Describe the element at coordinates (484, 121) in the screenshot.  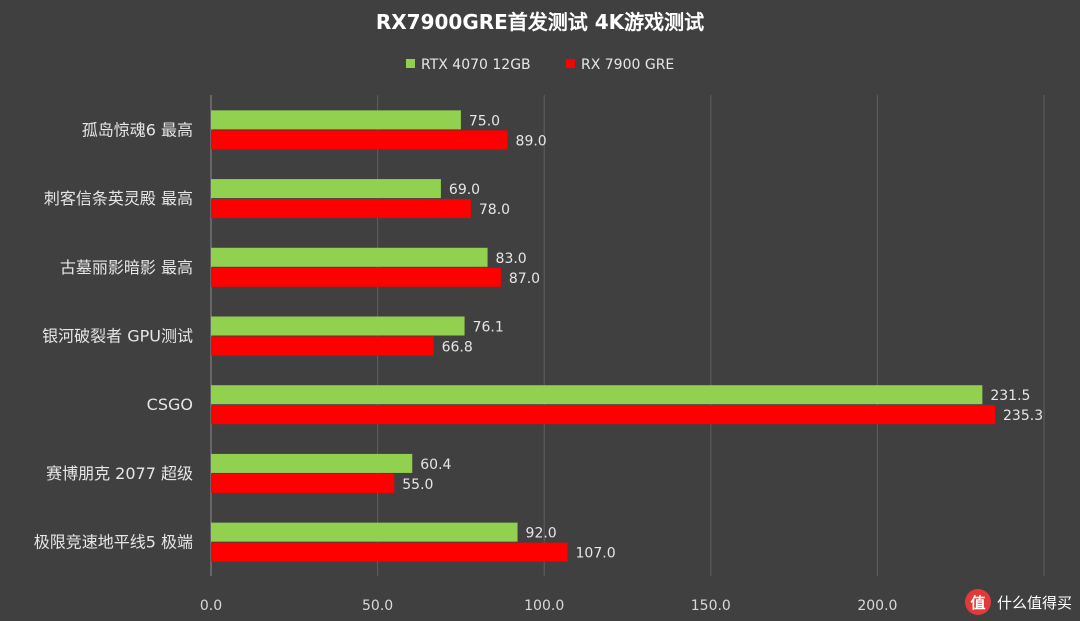
I see `data-label: 75.0` at that location.